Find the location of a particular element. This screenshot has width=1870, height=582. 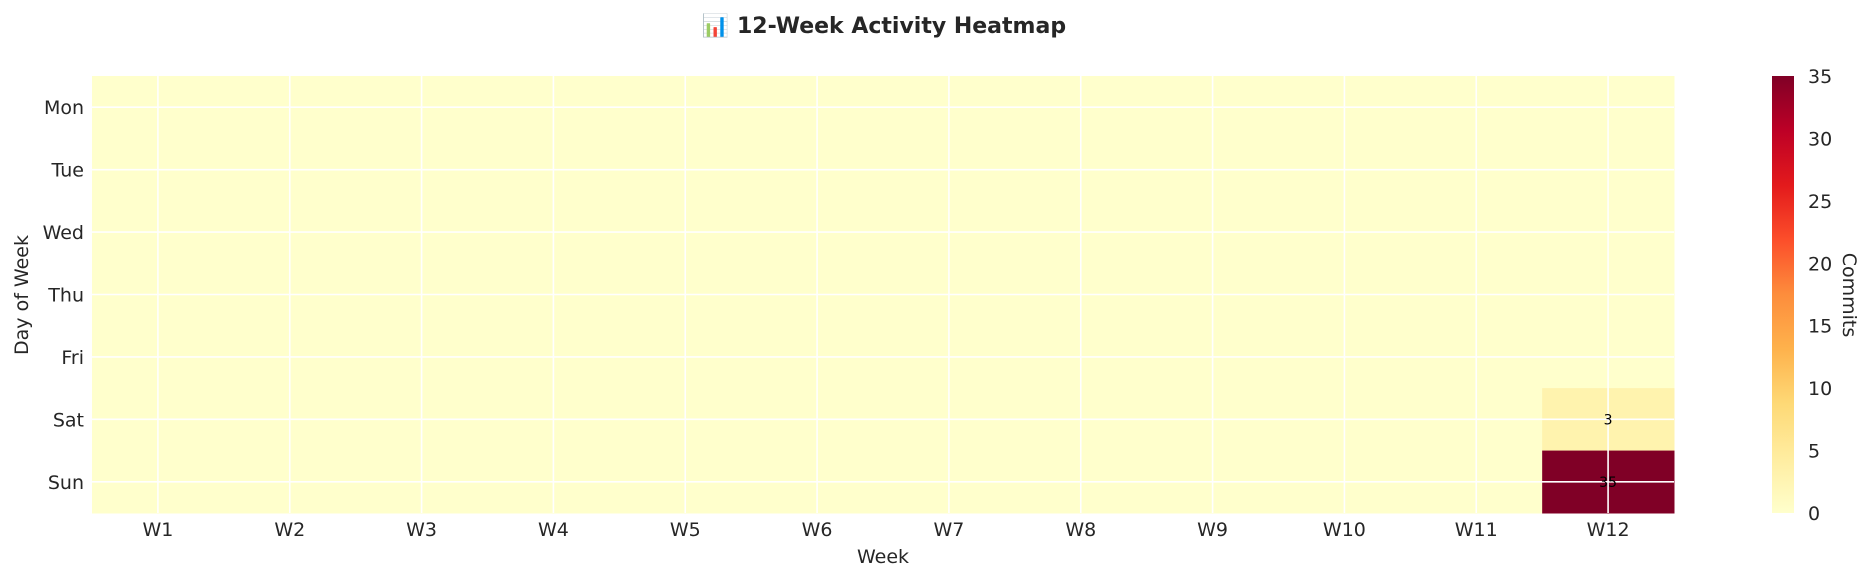

y-tick-label: Sat is located at coordinates (68, 420).